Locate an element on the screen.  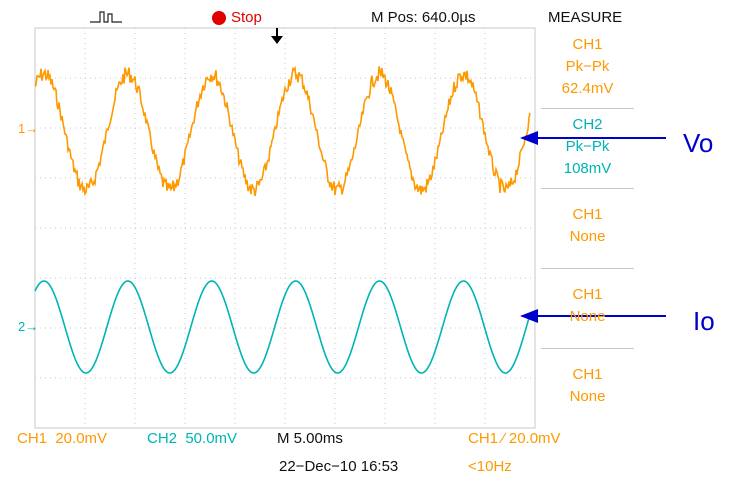
measure-slot-4-source: CH1 is located at coordinates (587, 294).